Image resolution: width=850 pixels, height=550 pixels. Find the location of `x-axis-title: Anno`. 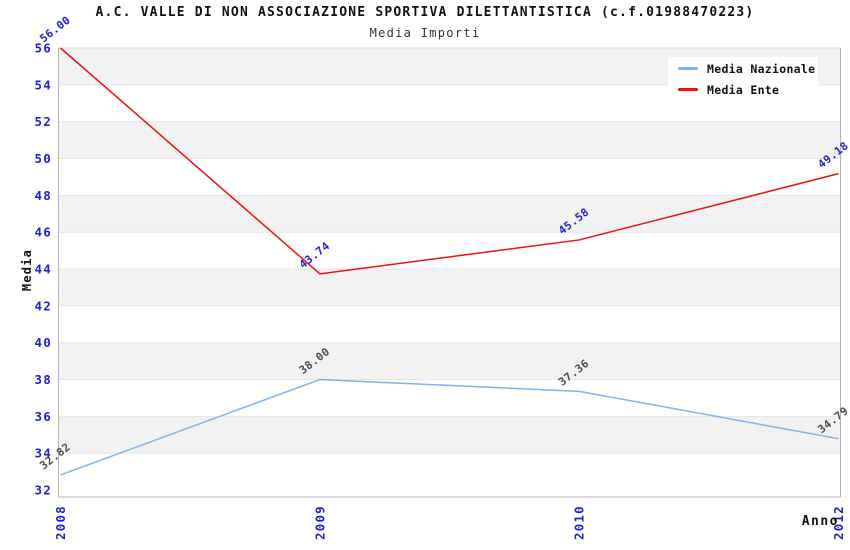

x-axis-title: Anno is located at coordinates (820, 521).